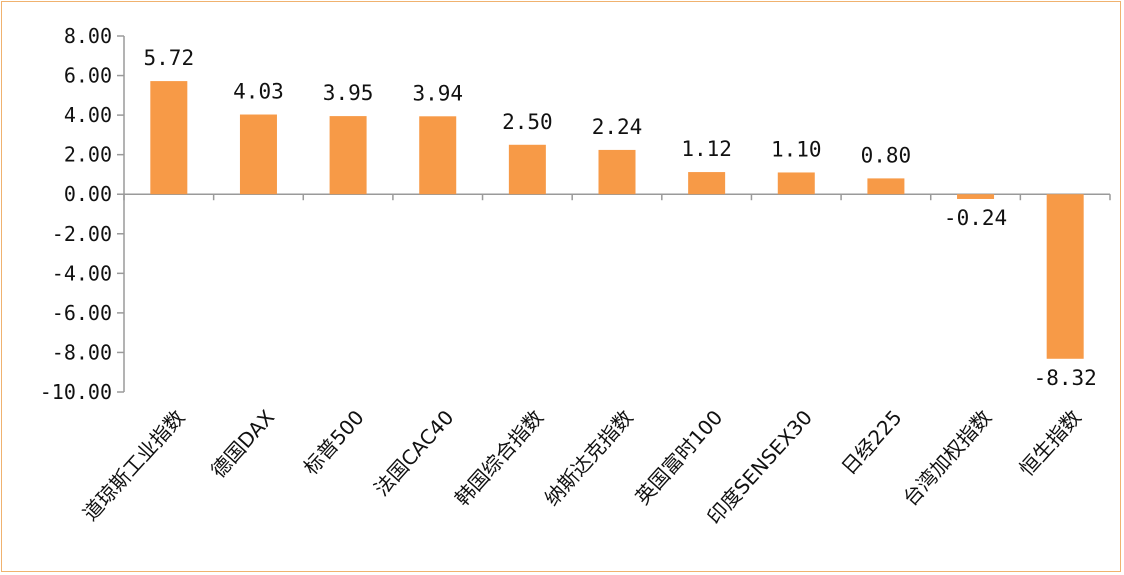 This screenshot has width=1124, height=575. I want to click on data-label: 1.12, so click(706, 149).